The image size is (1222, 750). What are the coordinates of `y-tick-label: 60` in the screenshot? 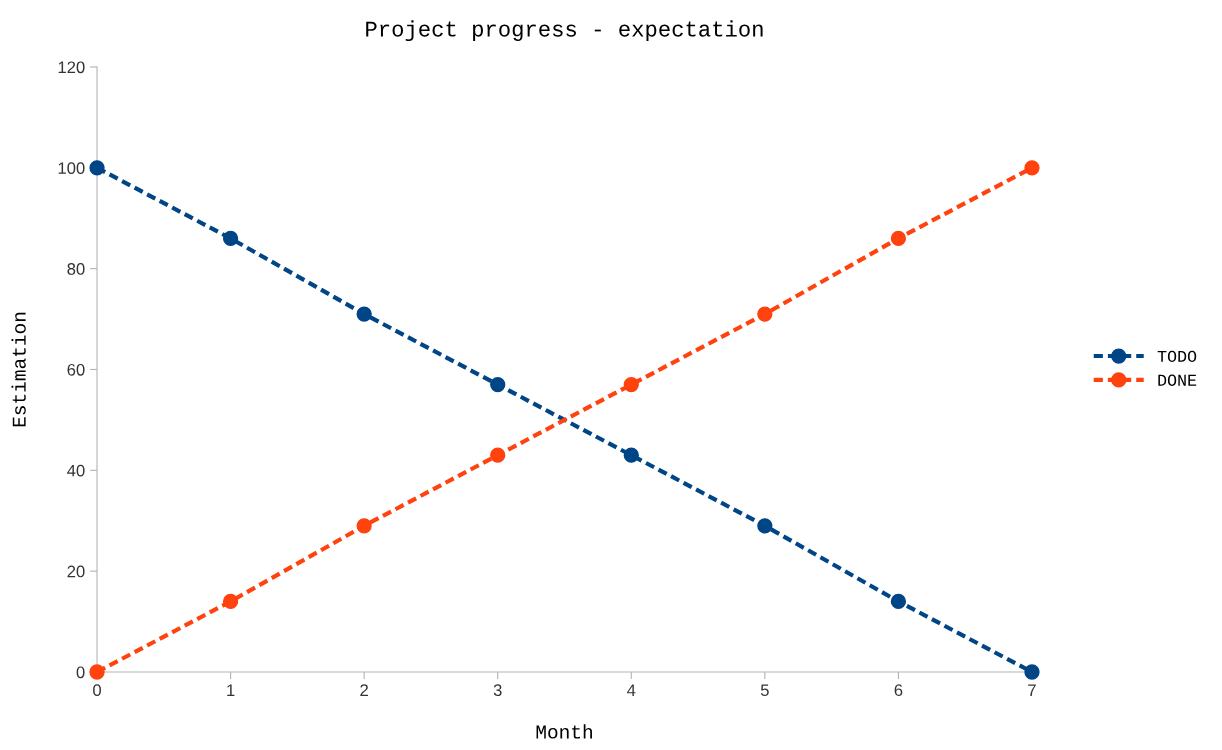 It's located at (76, 369).